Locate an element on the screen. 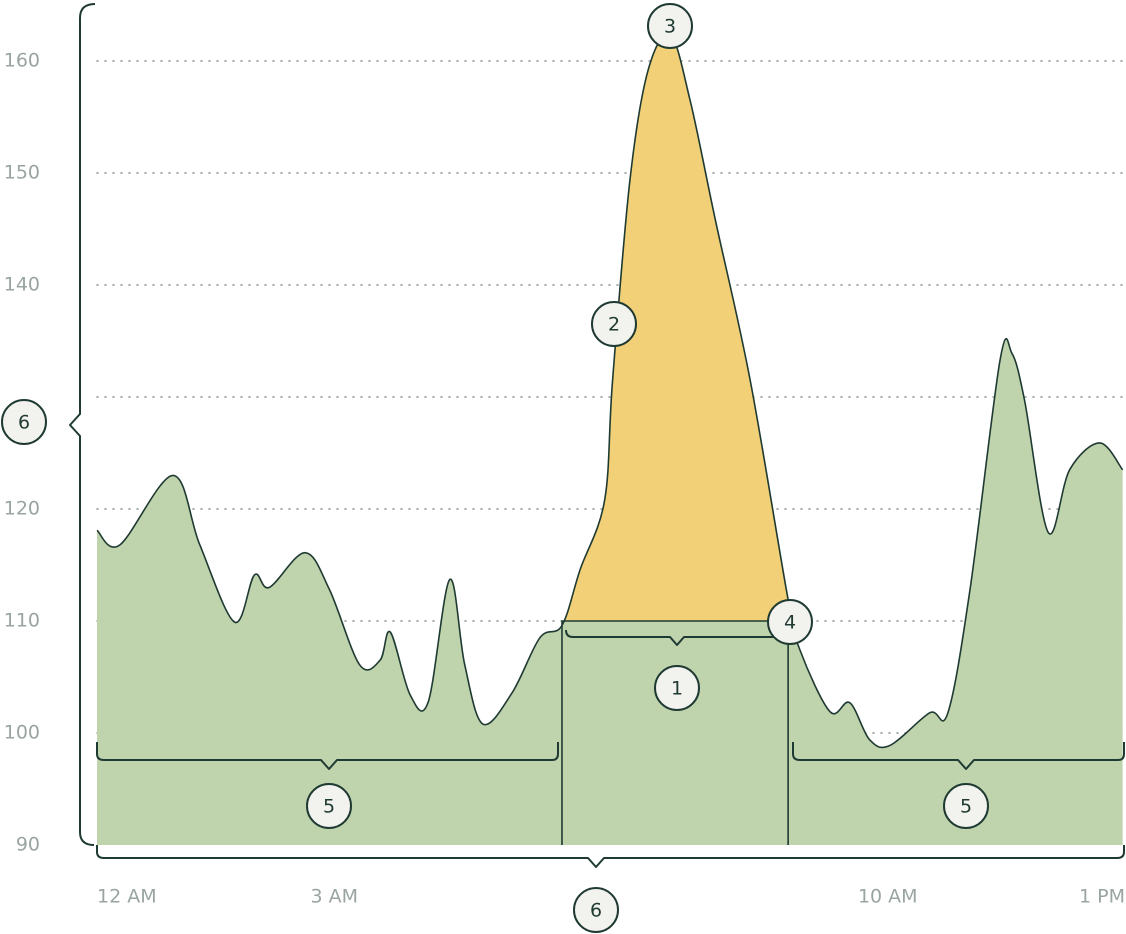 The width and height of the screenshot is (1126, 934). baseline-line is located at coordinates (675, 732).